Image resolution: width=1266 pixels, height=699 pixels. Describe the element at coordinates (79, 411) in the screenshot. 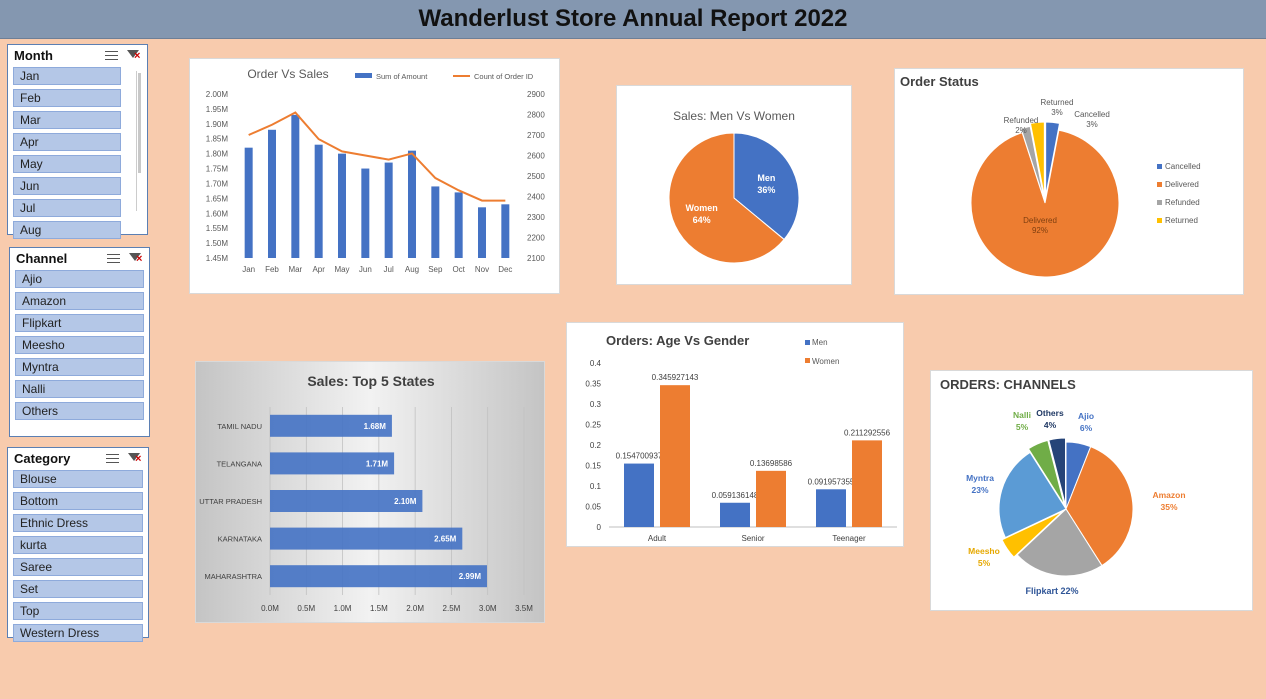

I see `channel-item-others: Others` at that location.